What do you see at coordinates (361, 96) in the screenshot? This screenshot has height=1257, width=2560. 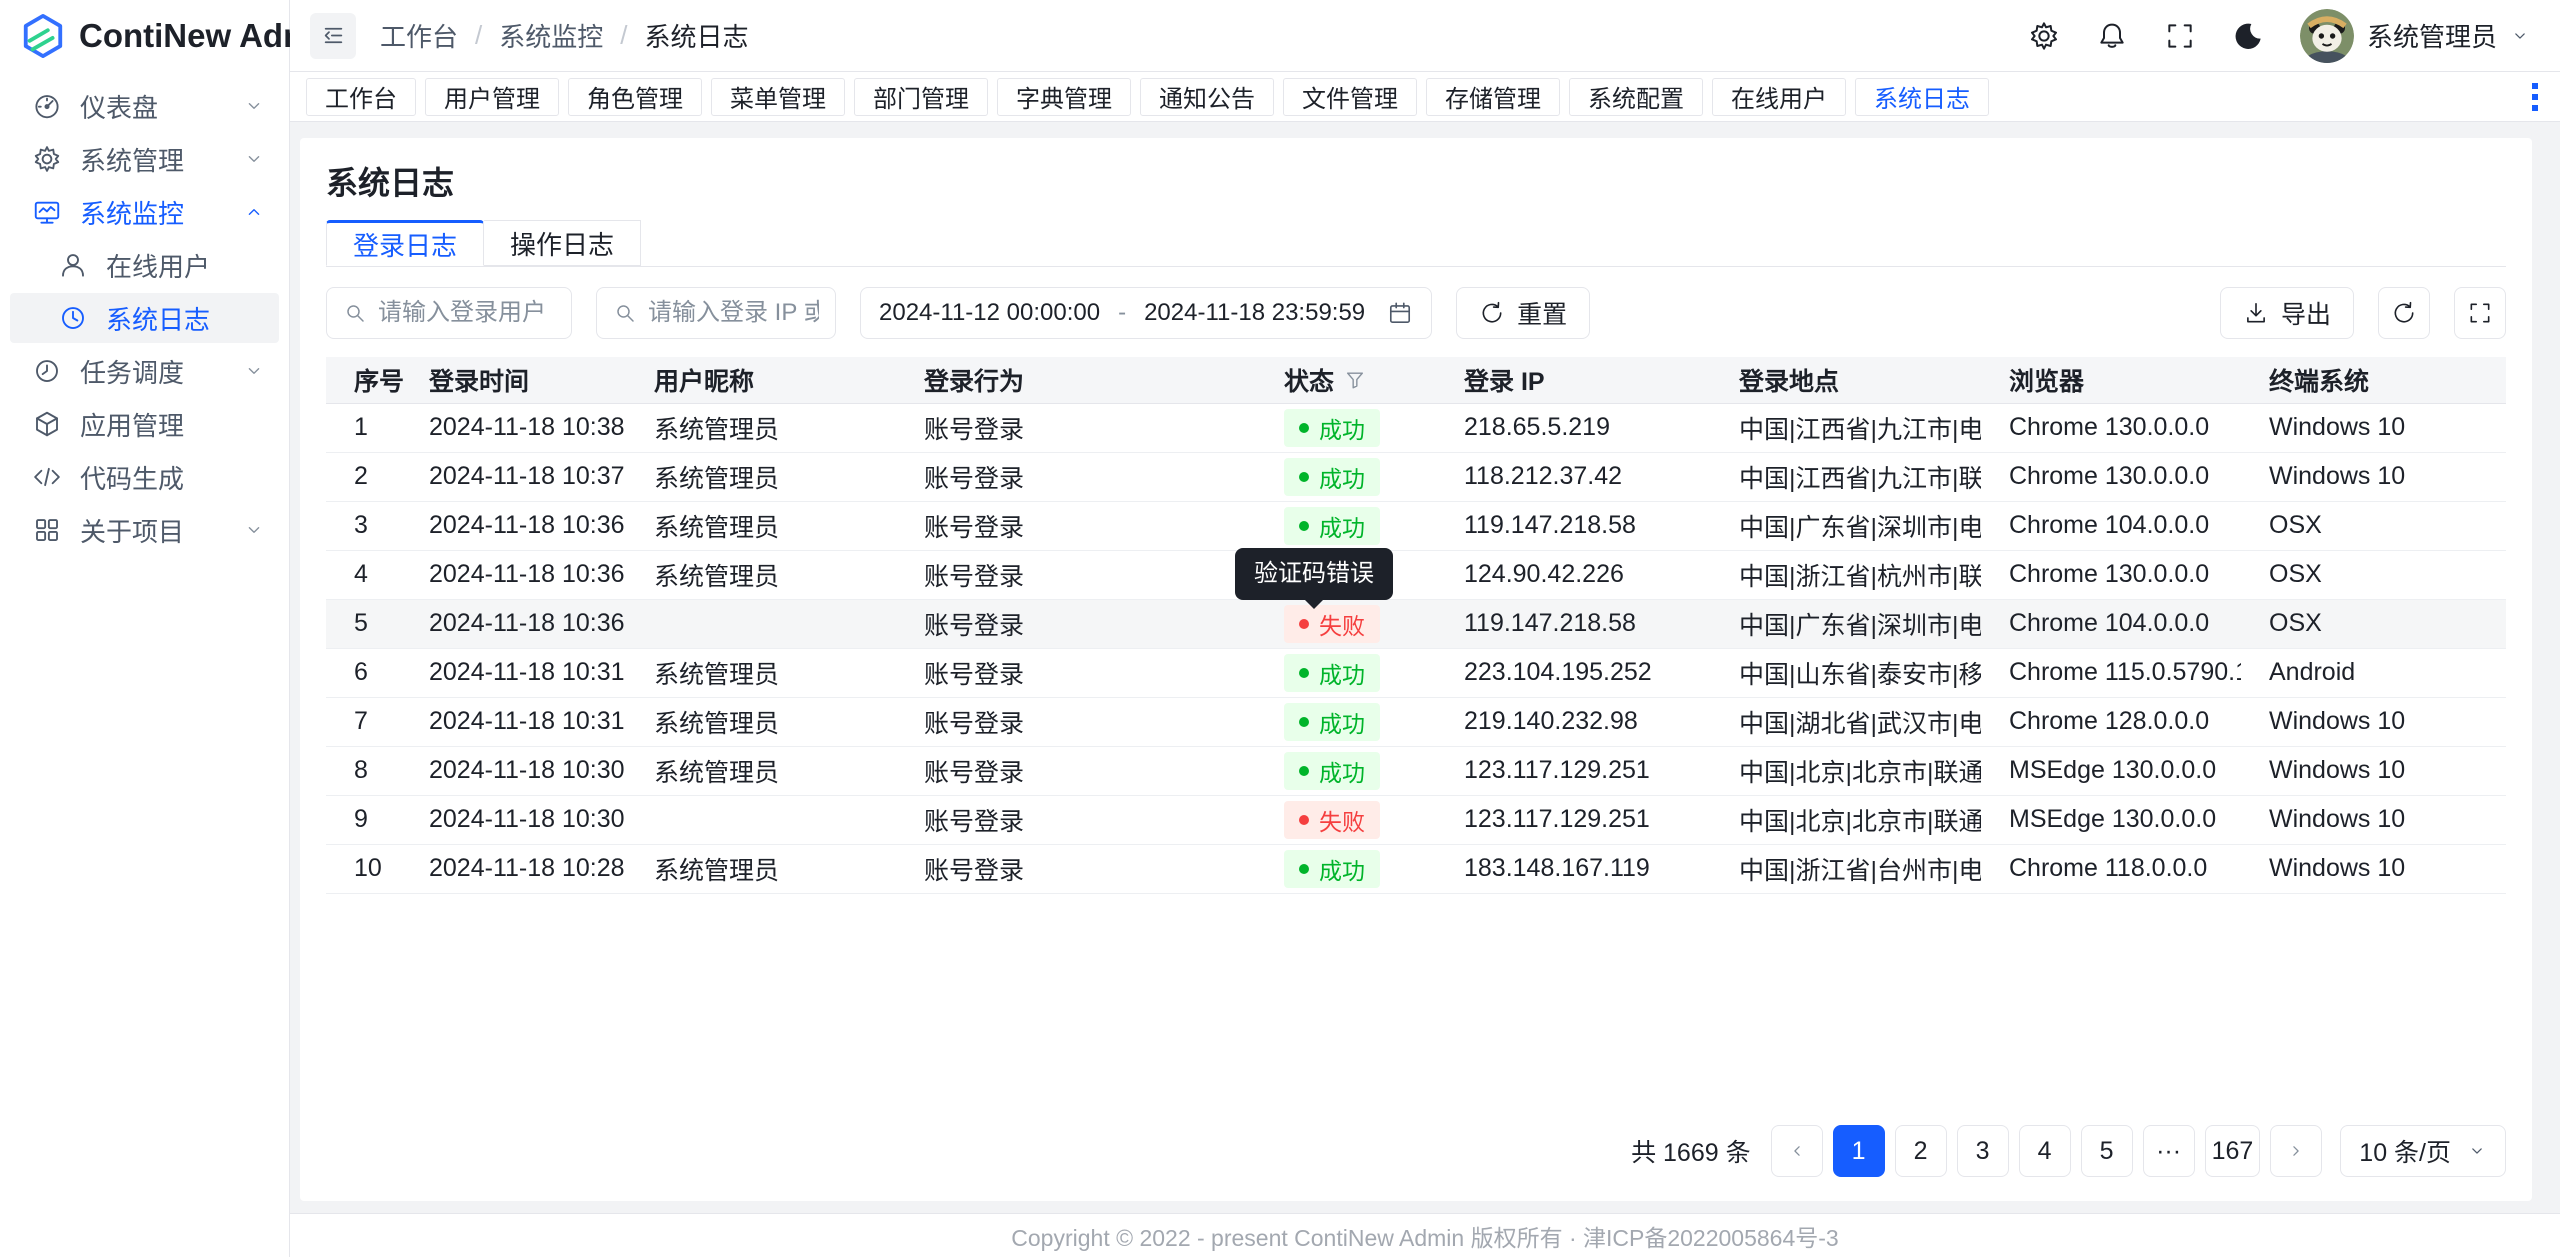 I see `open-tab: 工作台` at bounding box center [361, 96].